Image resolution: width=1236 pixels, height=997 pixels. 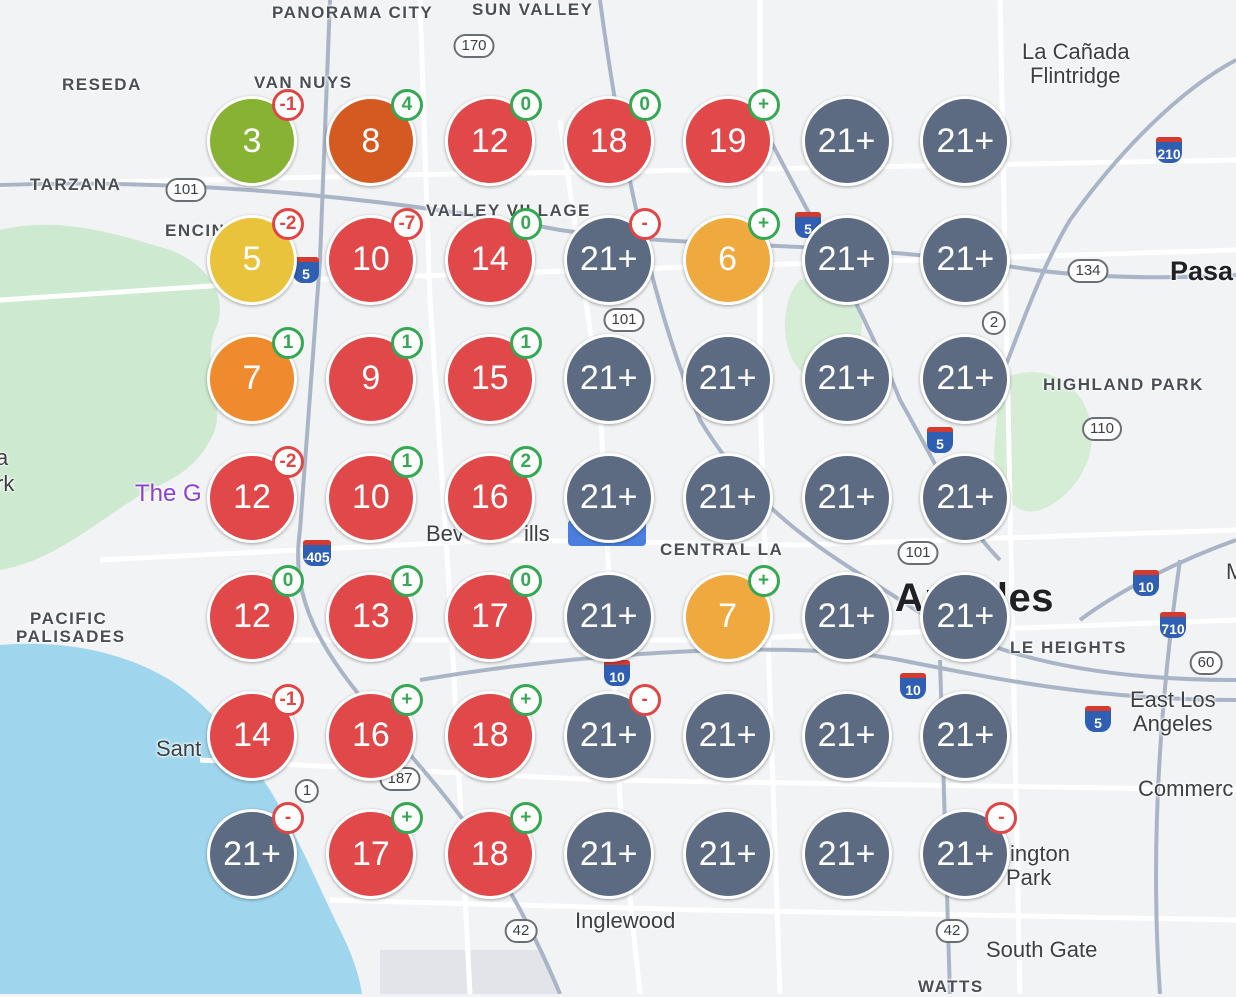 I want to click on cluster-count: 16, so click(x=489, y=497).